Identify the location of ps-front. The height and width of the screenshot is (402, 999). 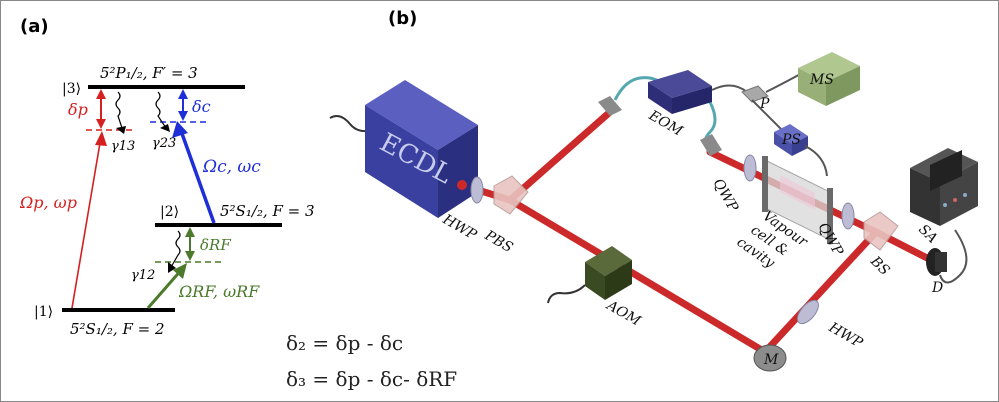
(783, 144).